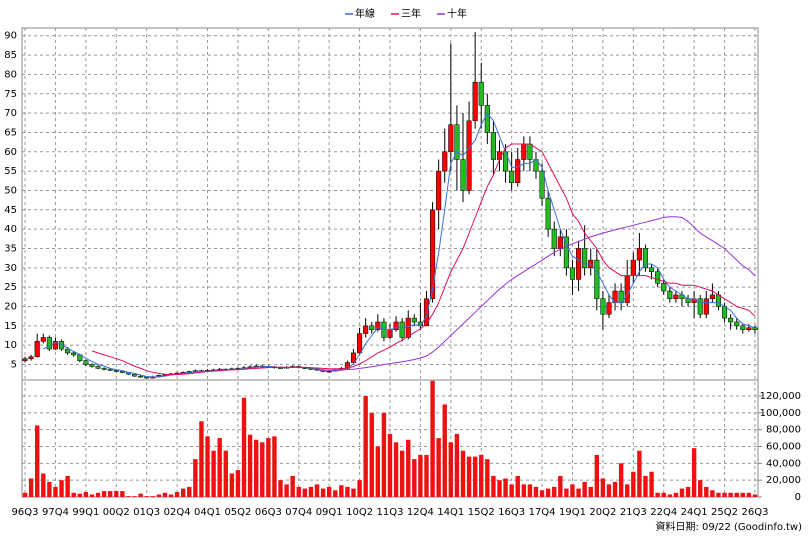 This screenshot has height=540, width=808. I want to click on x-tick-label: 16Q3, so click(511, 512).